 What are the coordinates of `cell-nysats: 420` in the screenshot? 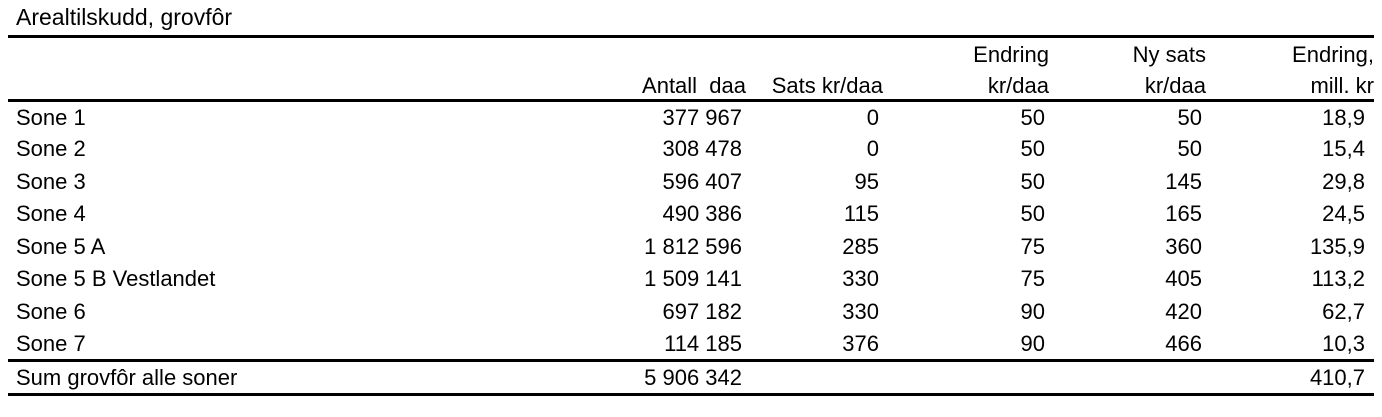 It's located at (1183, 311).